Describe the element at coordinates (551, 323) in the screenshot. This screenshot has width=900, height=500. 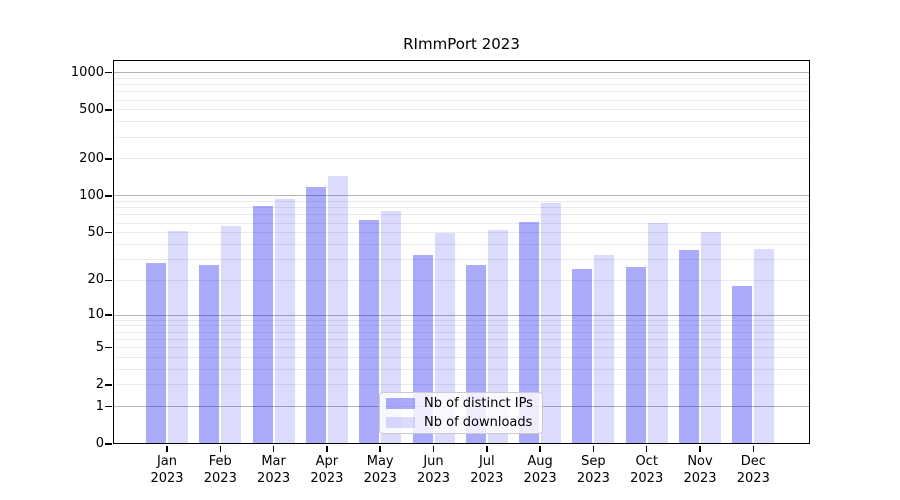
I see `bar-downloads-aug` at that location.